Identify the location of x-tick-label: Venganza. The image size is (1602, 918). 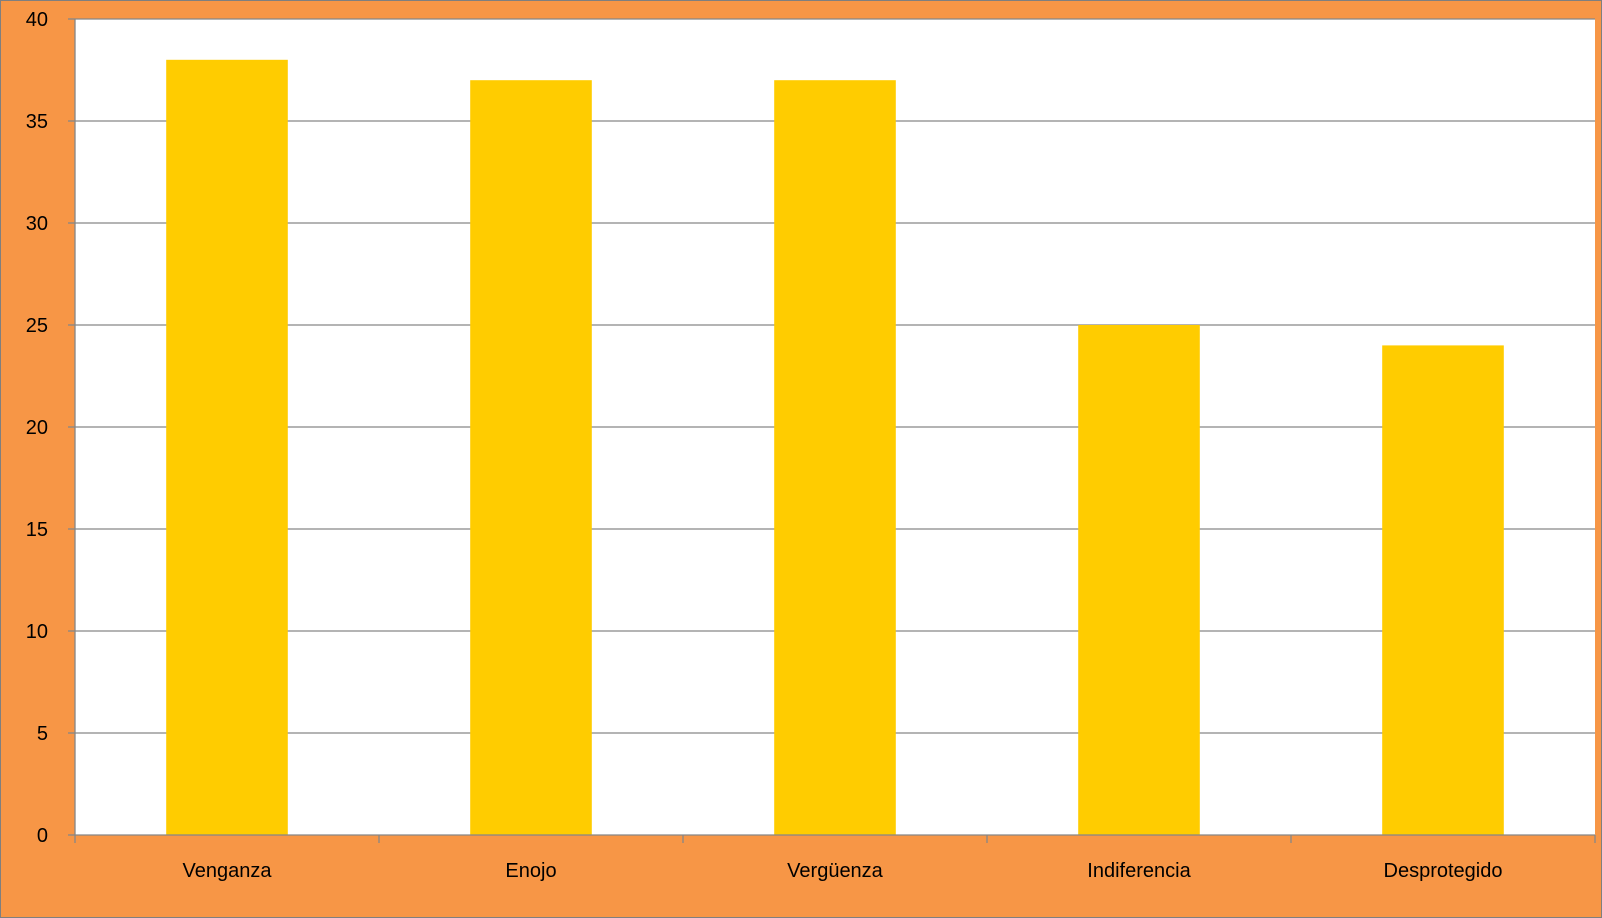
(228, 871).